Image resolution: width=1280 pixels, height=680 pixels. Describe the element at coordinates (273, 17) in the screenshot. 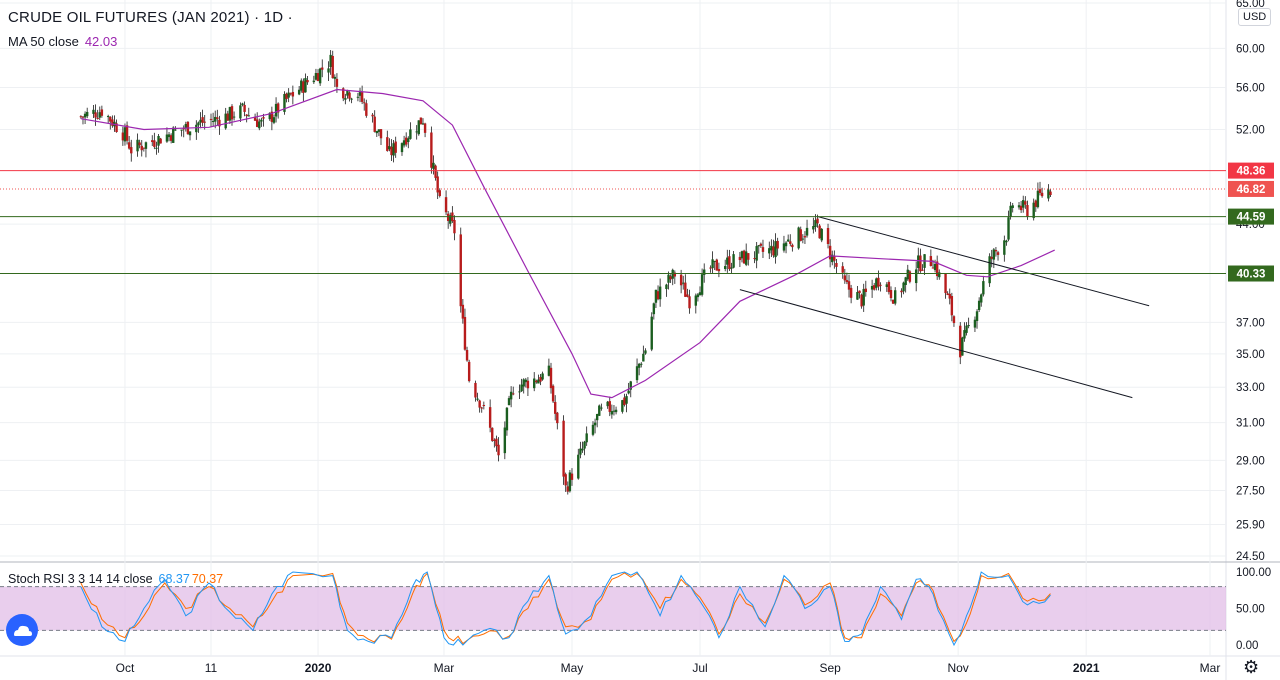

I see `interval-label: 1D` at that location.